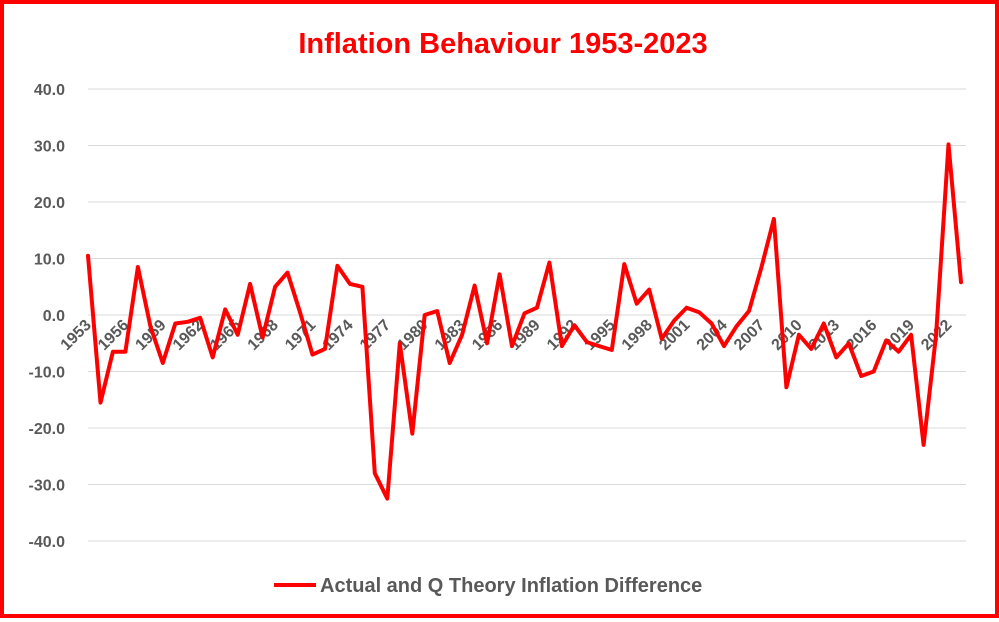 The height and width of the screenshot is (622, 999). What do you see at coordinates (749, 335) in the screenshot?
I see `x-tick-label: 2007` at bounding box center [749, 335].